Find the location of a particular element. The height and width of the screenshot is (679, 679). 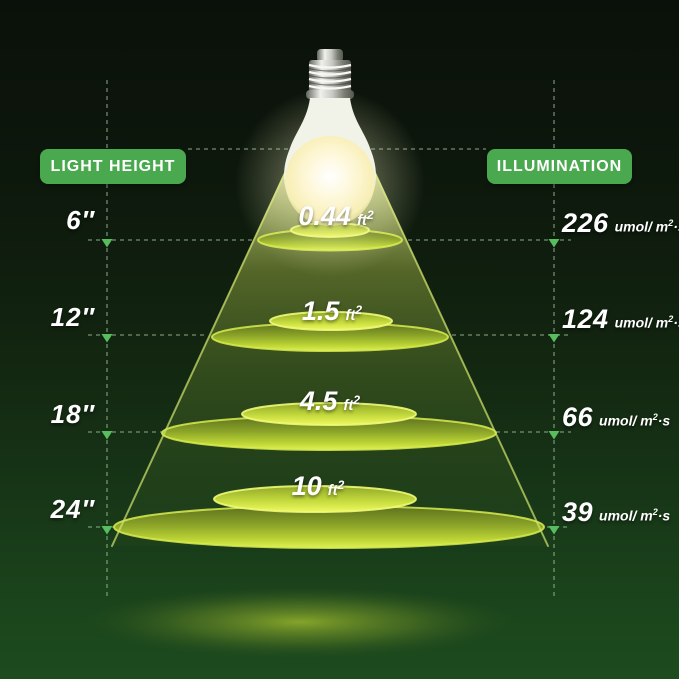

illumination-row-6in: 226 umol/ m2·s is located at coordinates (620, 223).